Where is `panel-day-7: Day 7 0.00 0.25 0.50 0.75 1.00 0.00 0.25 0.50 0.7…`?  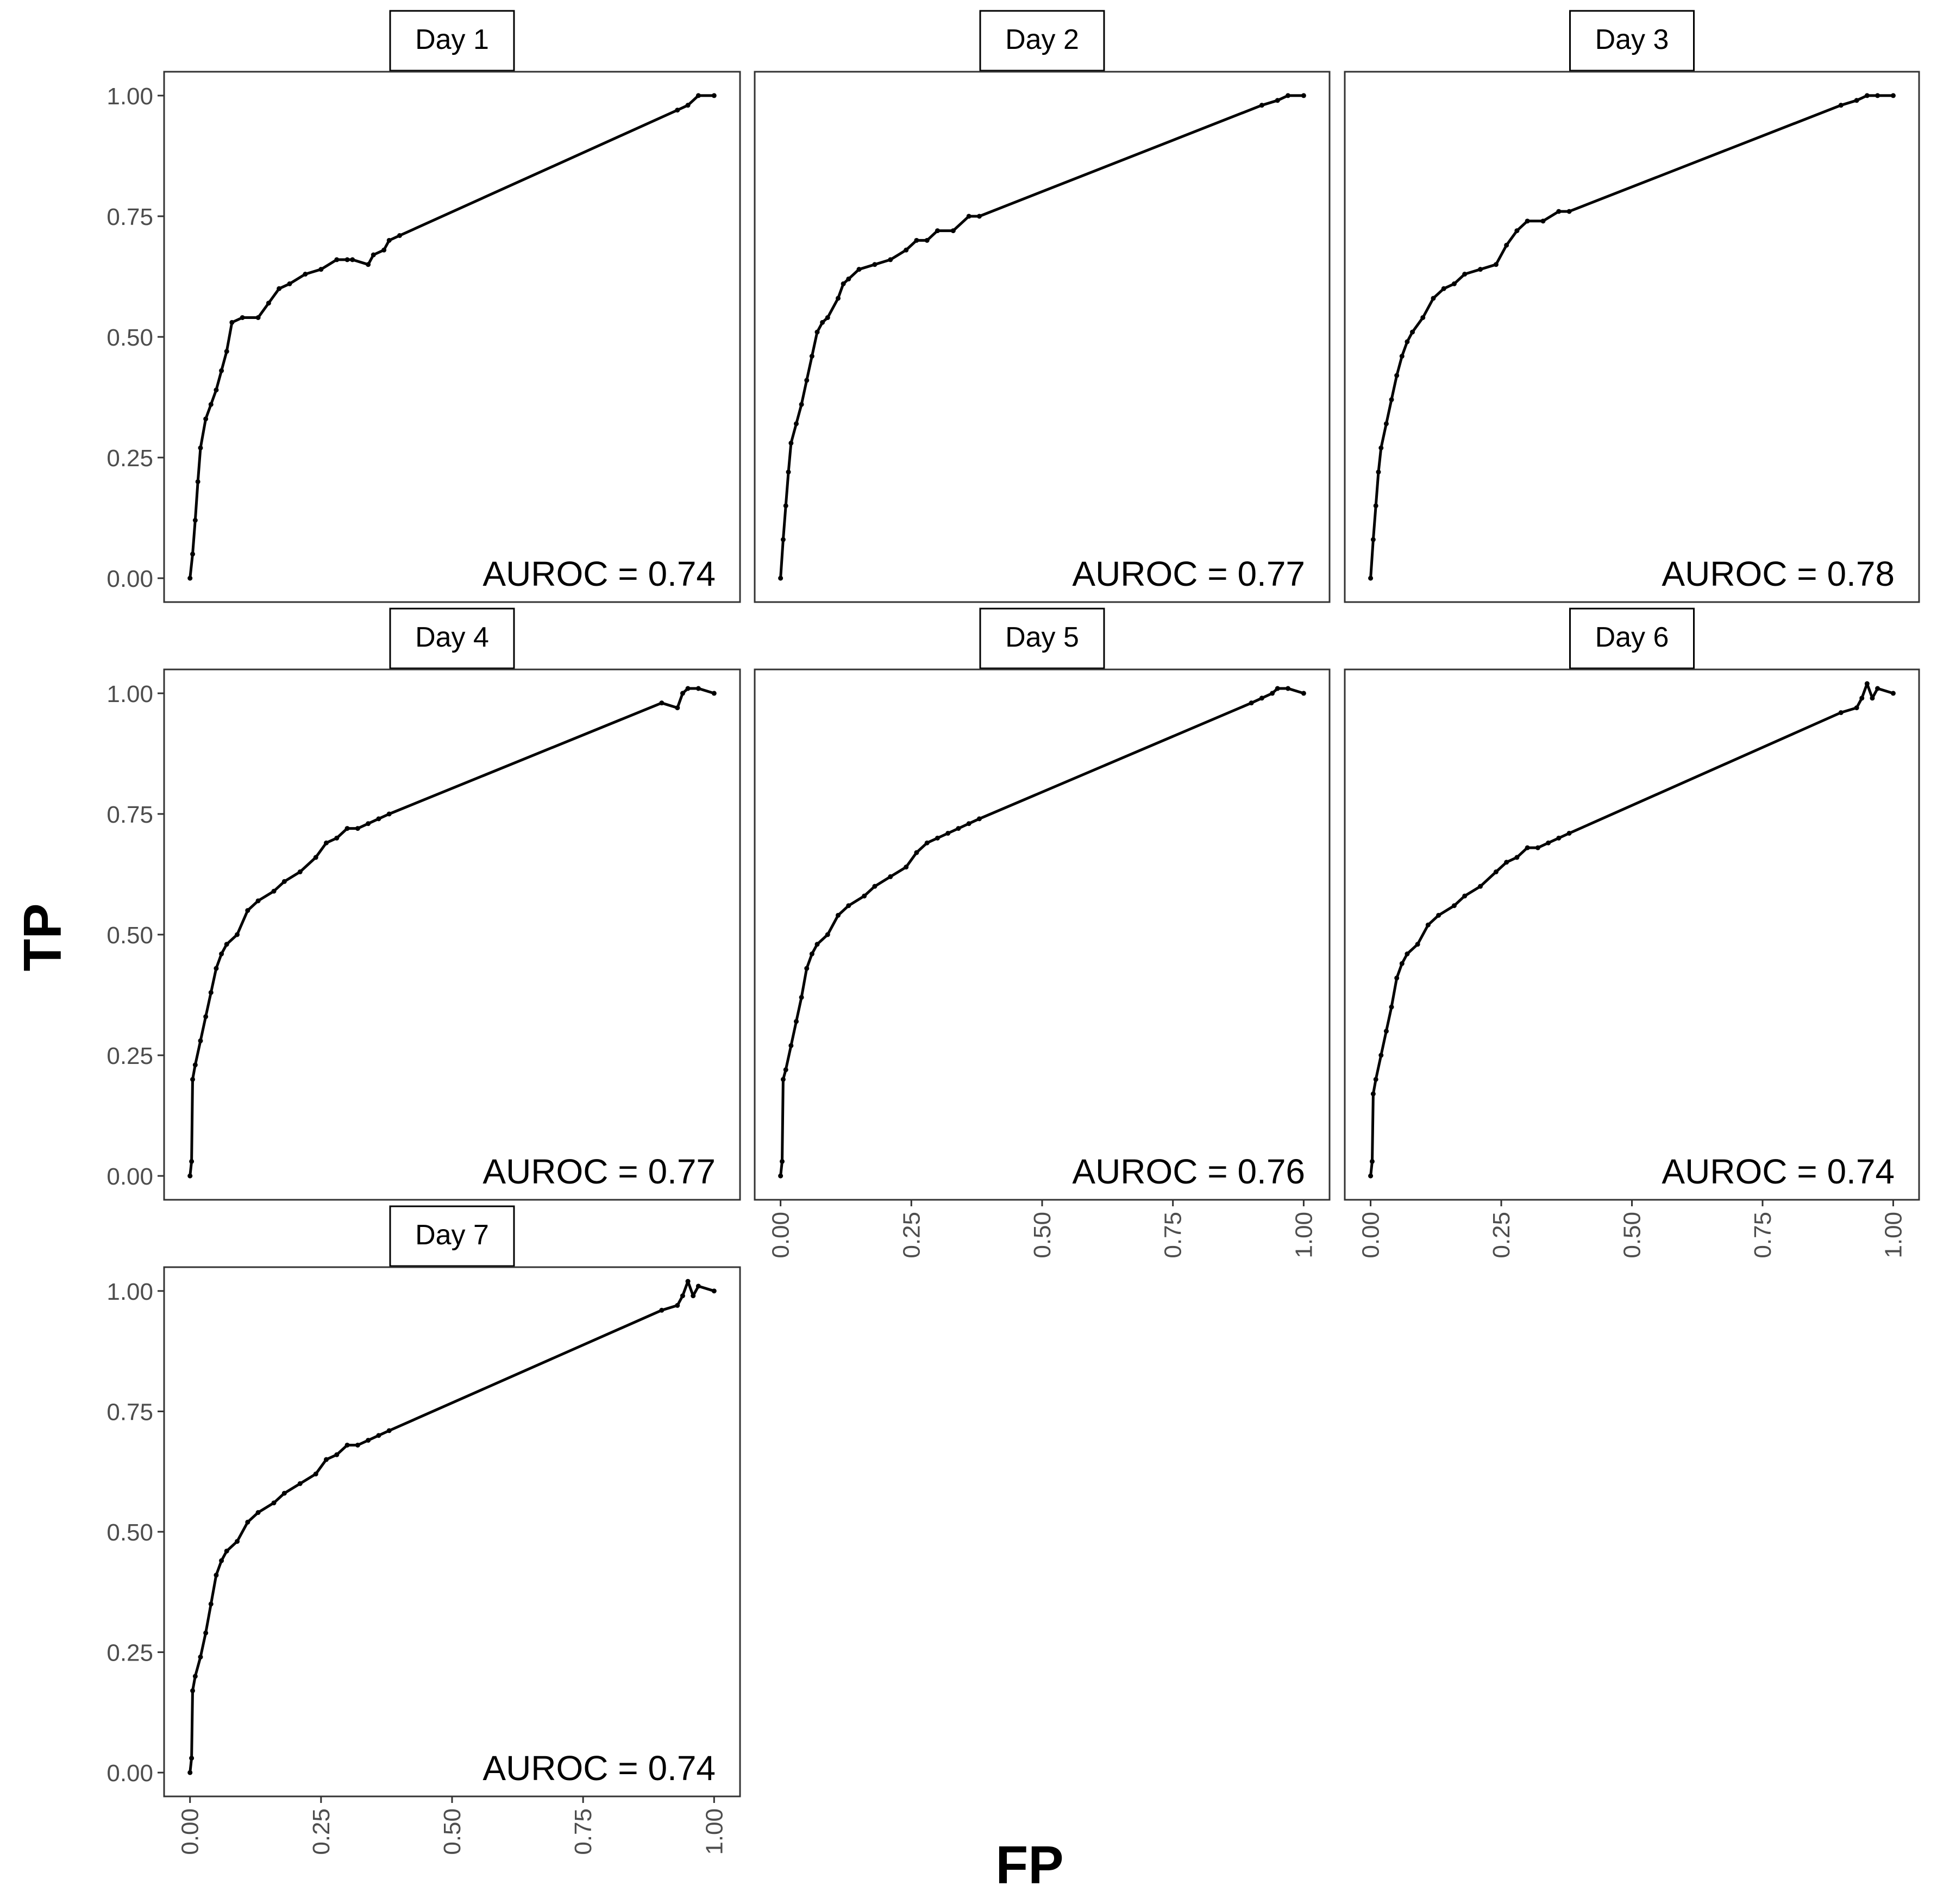 panel-day-7: Day 7 0.00 0.25 0.50 0.75 1.00 0.00 0.25 0.50 0.7… is located at coordinates (423, 1530).